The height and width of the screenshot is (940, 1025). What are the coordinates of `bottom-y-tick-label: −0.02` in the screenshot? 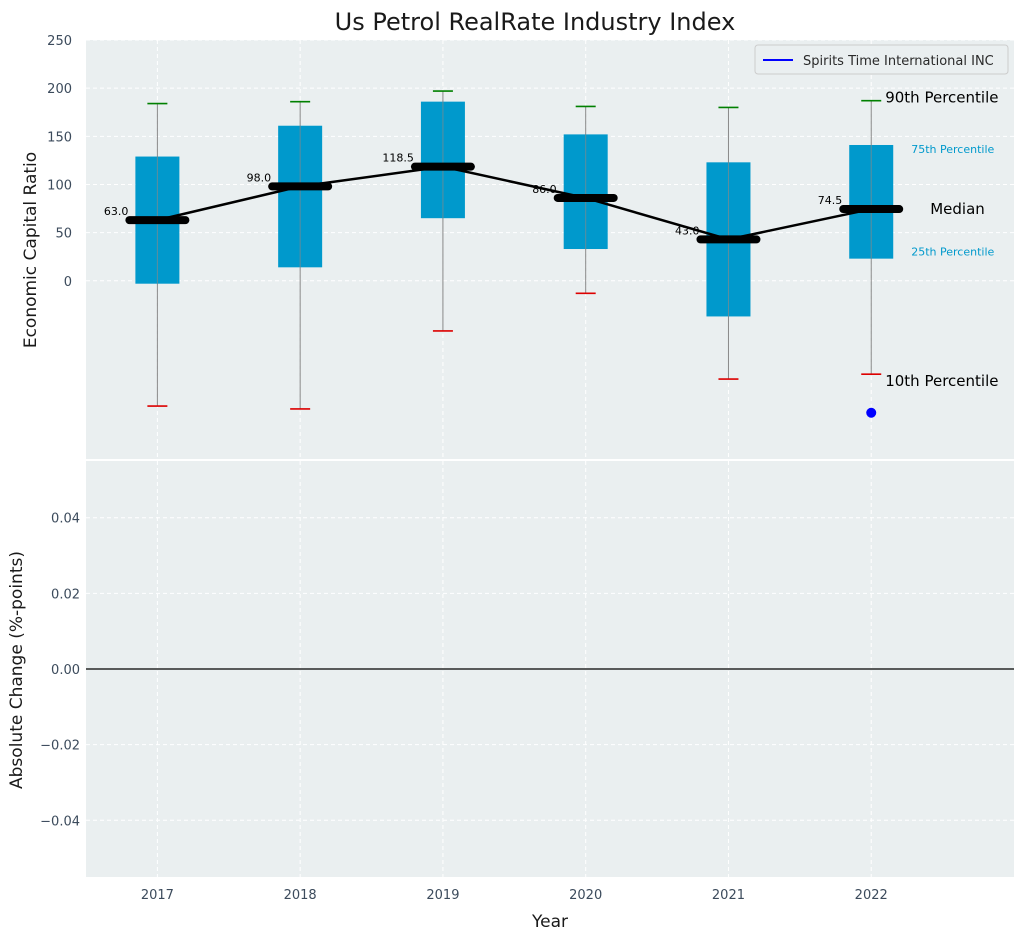 It's located at (60, 746).